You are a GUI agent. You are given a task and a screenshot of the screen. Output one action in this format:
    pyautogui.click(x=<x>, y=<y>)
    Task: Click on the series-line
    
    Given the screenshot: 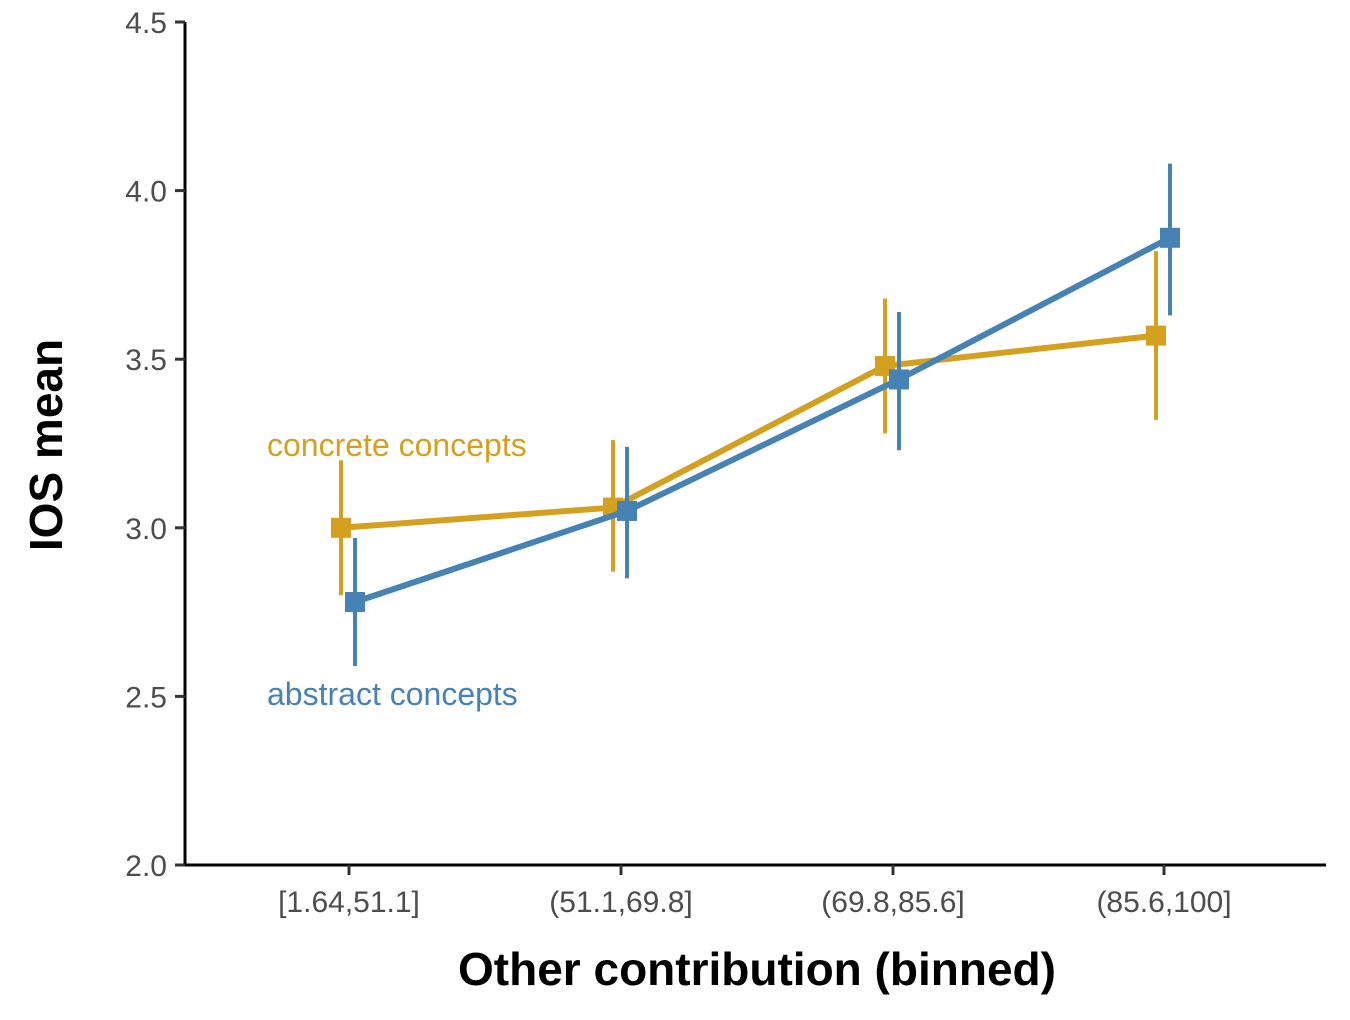 What is the action you would take?
    pyautogui.click(x=748, y=431)
    